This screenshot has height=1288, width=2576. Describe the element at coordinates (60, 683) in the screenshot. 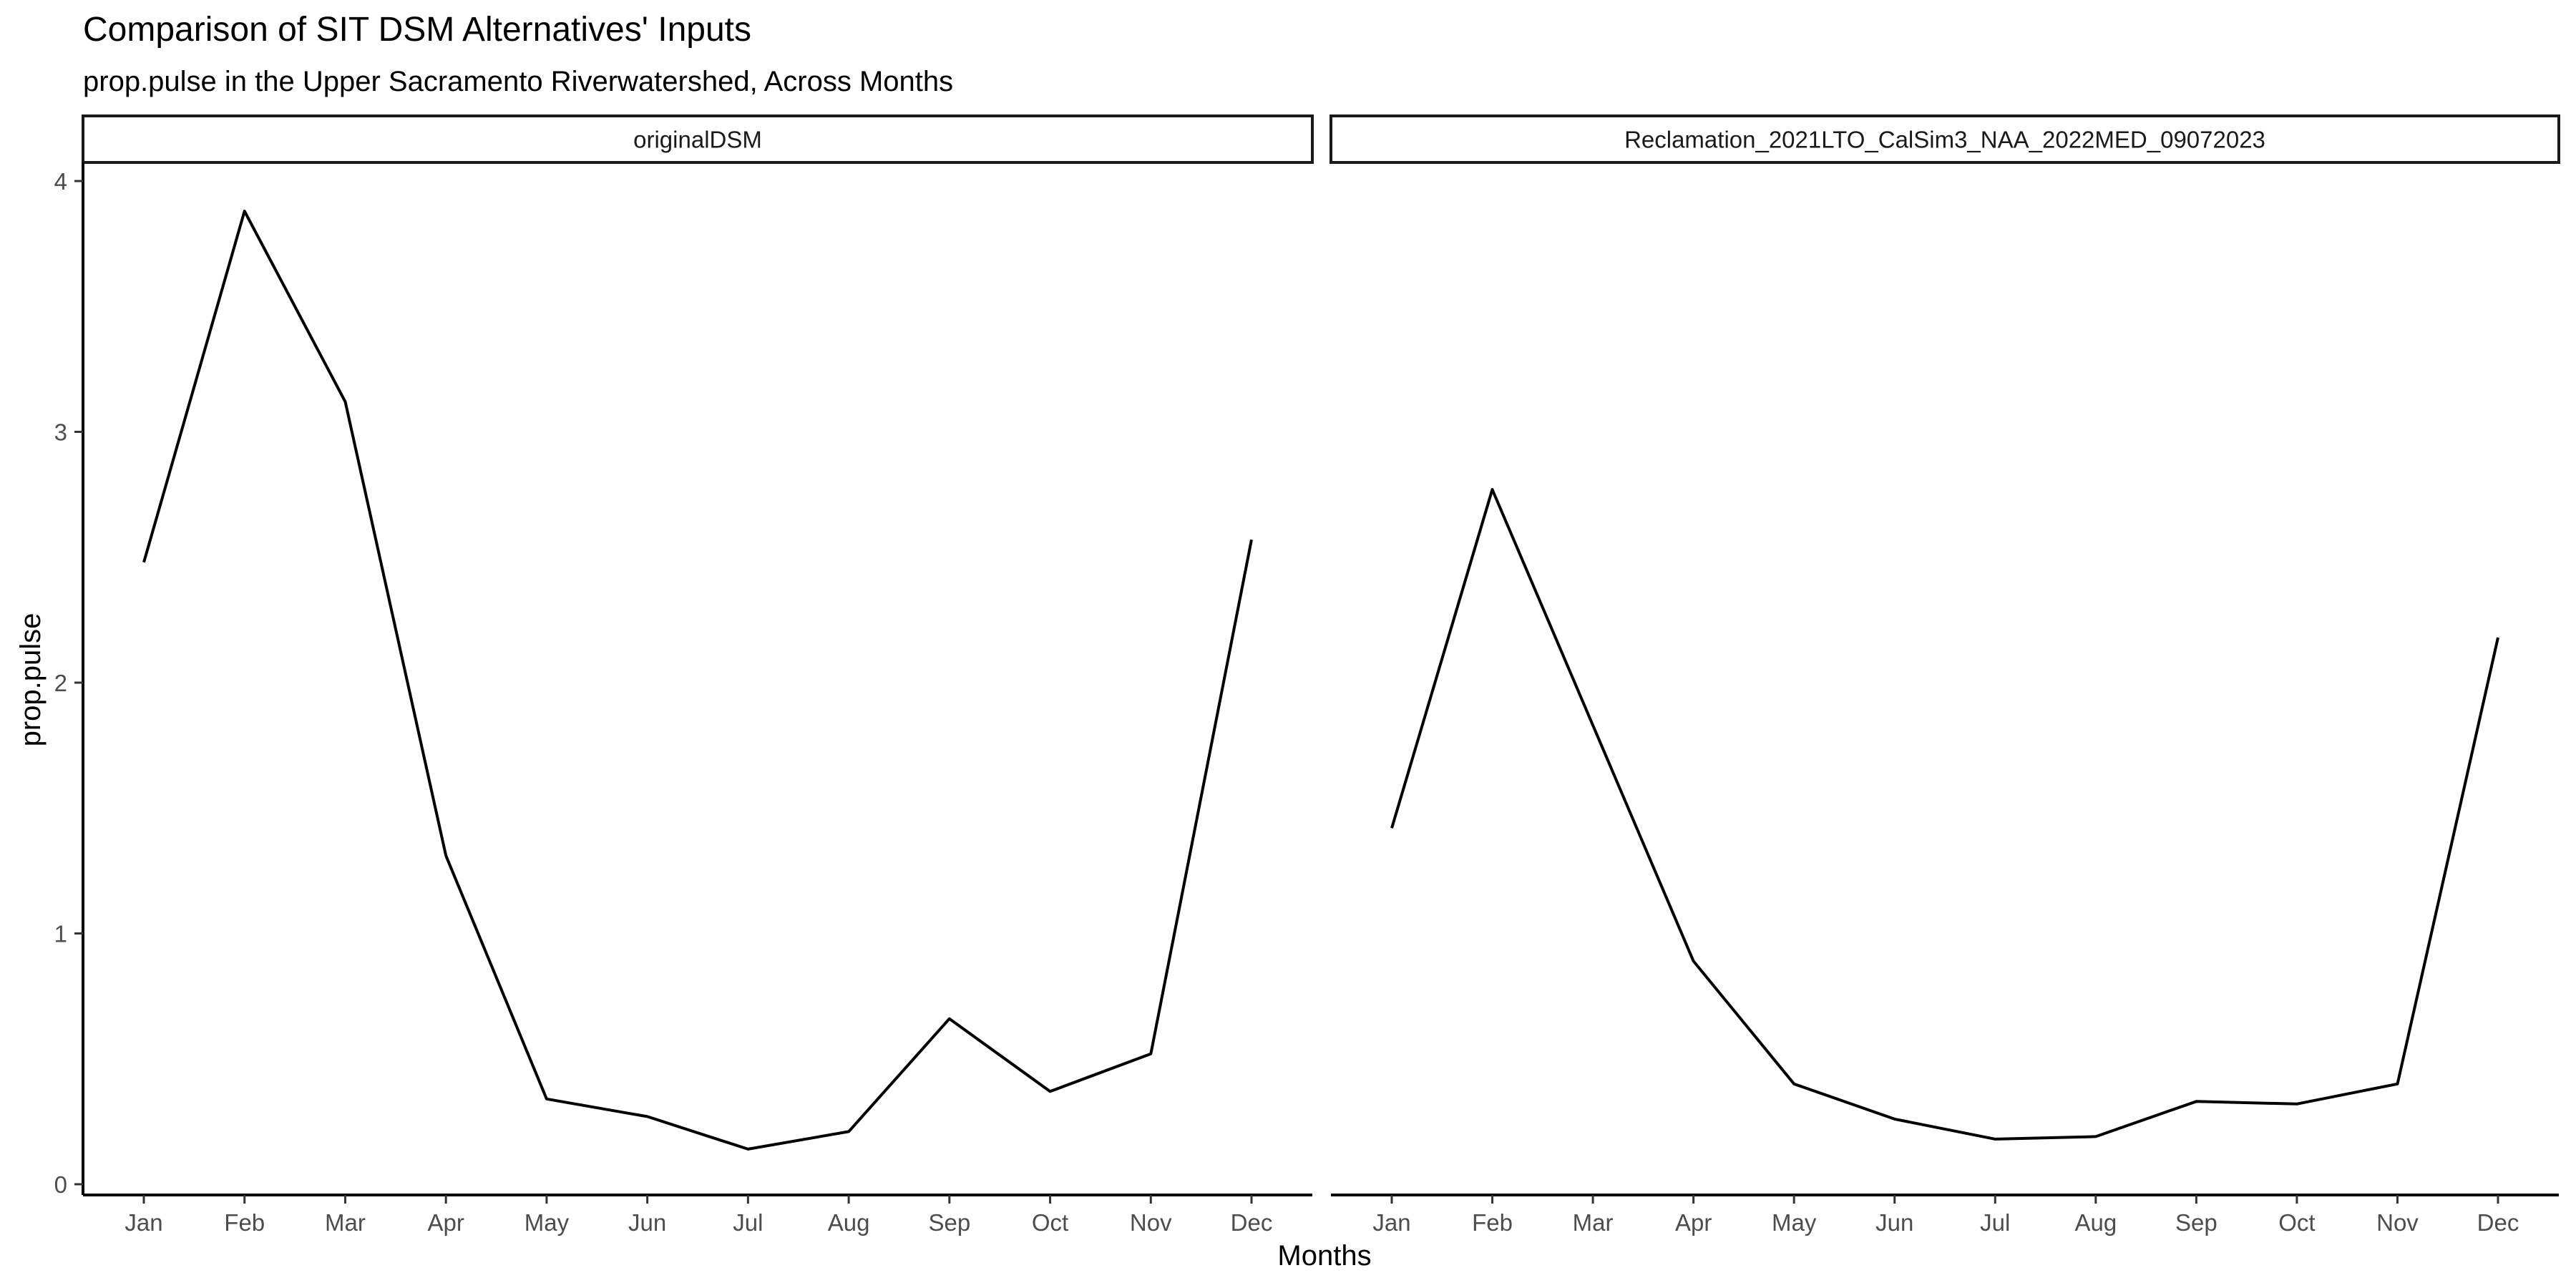

I see `y-tick-label: 2` at that location.